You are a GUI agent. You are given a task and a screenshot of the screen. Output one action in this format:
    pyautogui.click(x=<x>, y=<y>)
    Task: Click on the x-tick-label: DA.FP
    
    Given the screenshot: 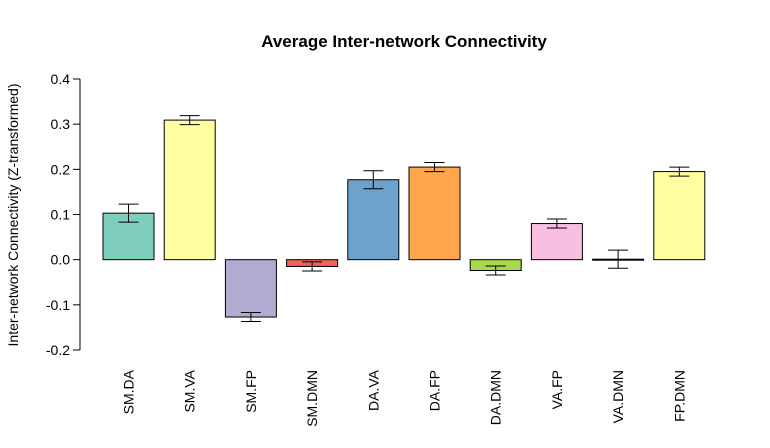 What is the action you would take?
    pyautogui.click(x=435, y=390)
    